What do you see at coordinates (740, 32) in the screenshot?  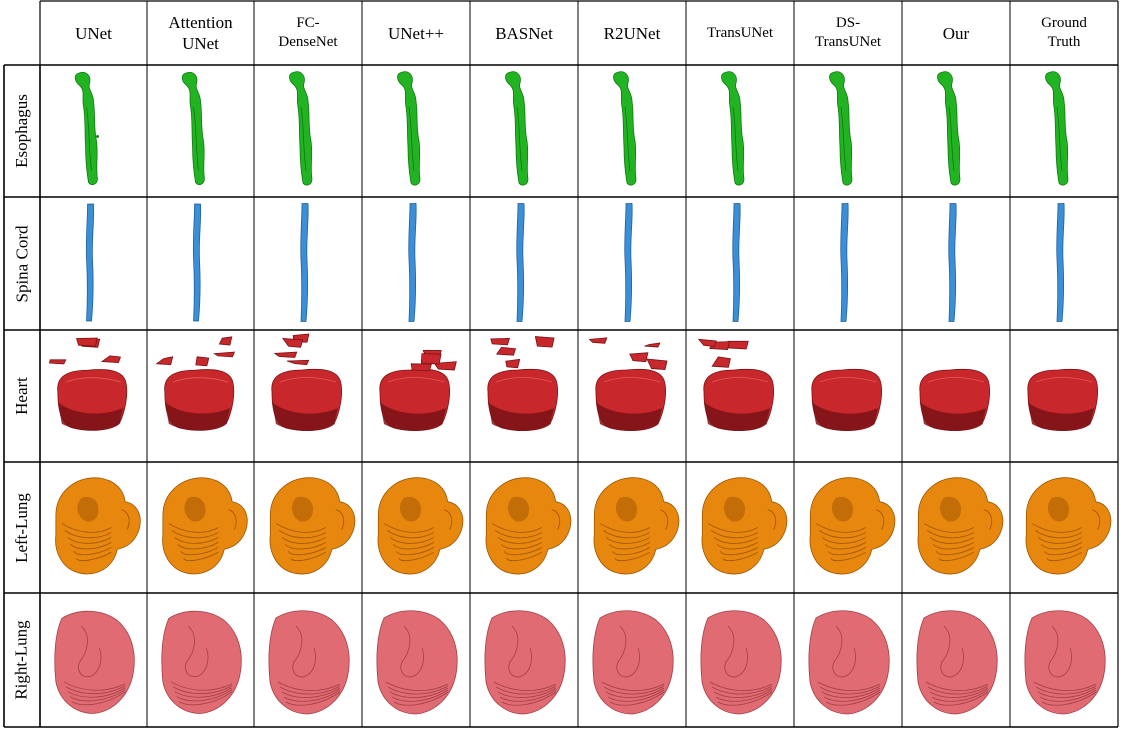 I see `column-header: TransUNet` at bounding box center [740, 32].